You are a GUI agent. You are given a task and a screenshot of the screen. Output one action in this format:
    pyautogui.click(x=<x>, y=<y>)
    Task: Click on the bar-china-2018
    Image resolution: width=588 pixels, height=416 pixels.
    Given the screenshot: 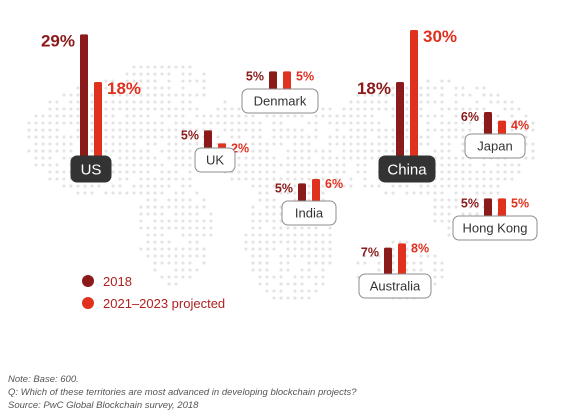 What is the action you would take?
    pyautogui.click(x=400, y=121)
    